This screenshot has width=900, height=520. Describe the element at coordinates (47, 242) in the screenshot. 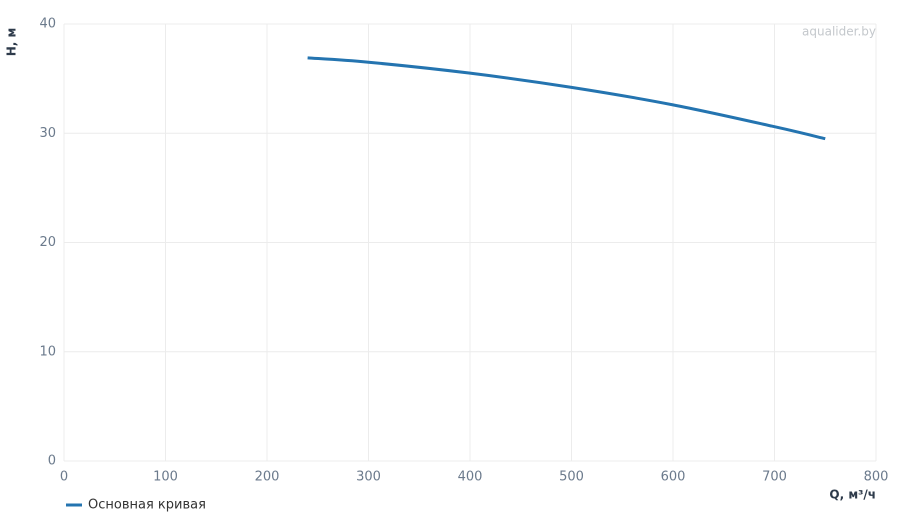

I see `y-tick-label: 20` at that location.